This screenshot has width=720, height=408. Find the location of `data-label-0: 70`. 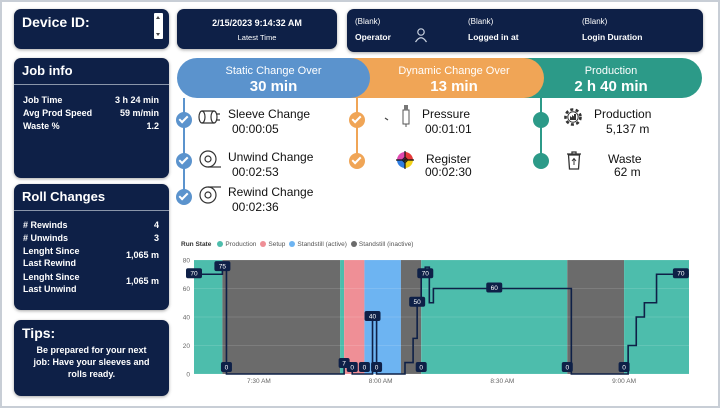

data-label-0: 70 is located at coordinates (194, 274).